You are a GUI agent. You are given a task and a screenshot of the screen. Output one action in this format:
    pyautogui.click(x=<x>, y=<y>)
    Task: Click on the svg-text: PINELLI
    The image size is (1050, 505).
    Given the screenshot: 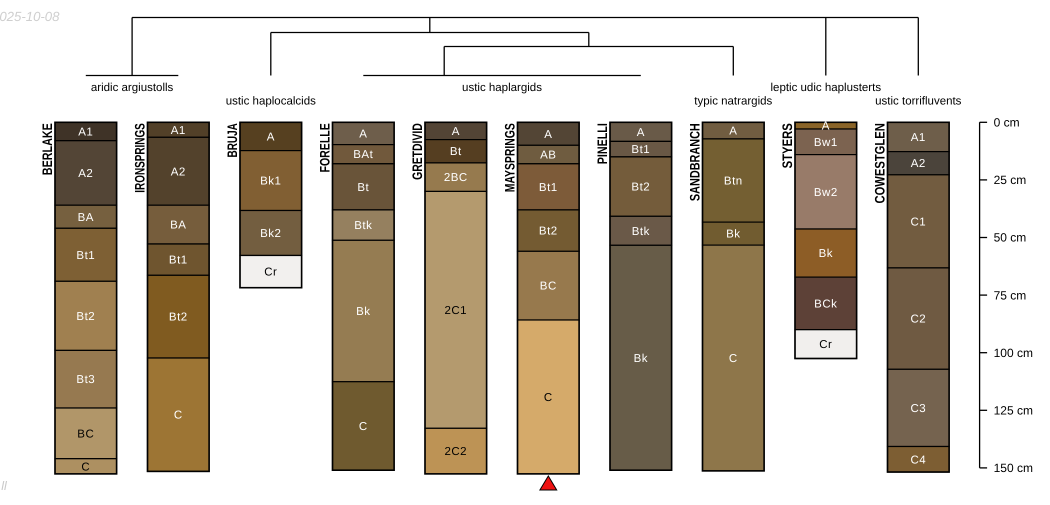 What is the action you would take?
    pyautogui.click(x=602, y=143)
    